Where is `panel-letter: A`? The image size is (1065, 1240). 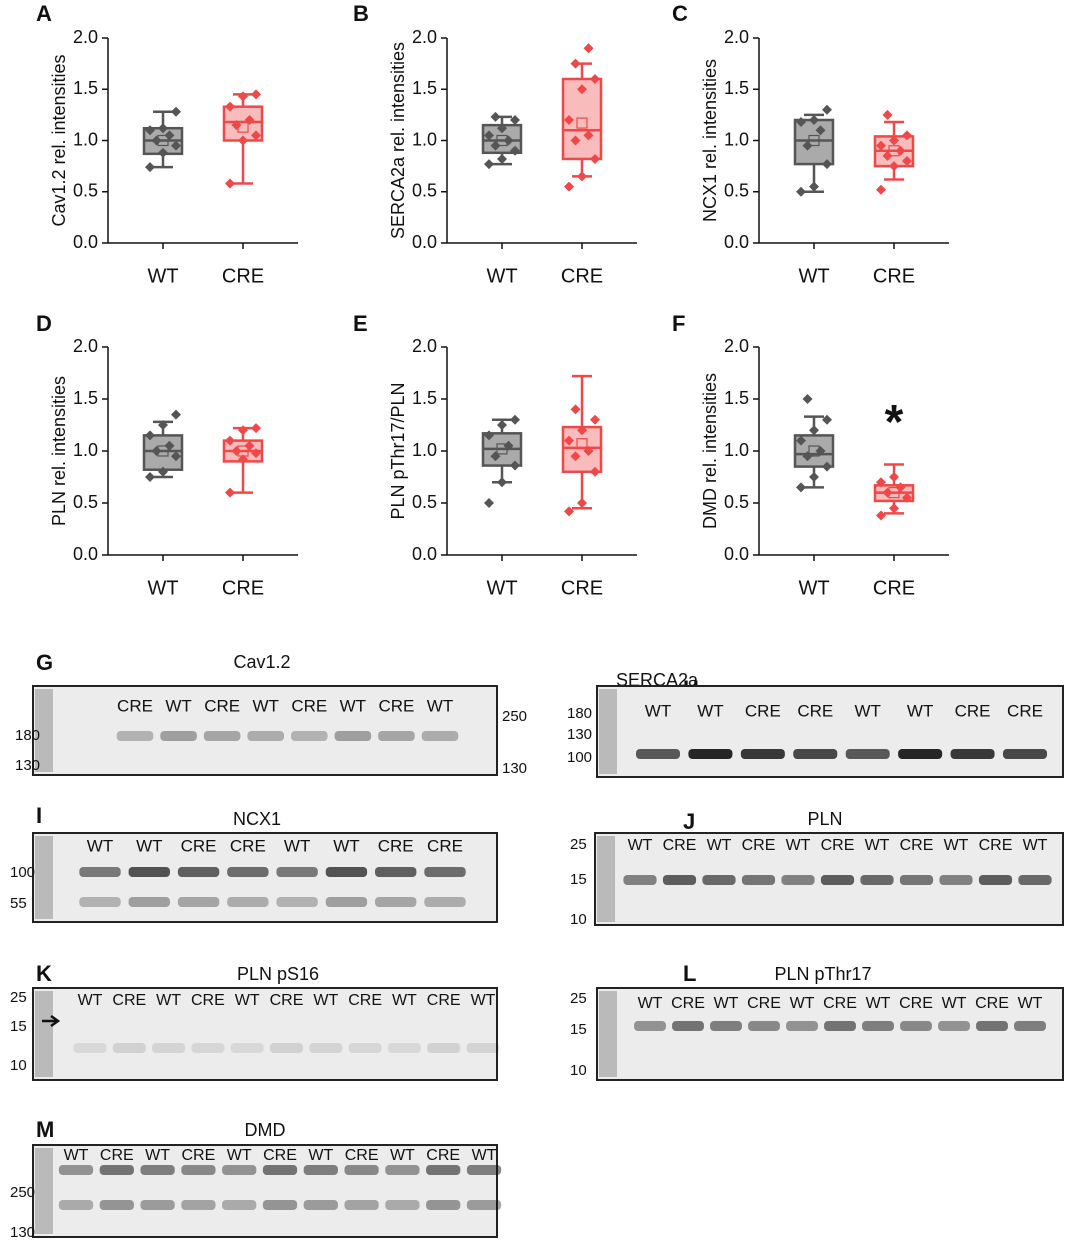
panel-letter: A is located at coordinates (44, 13).